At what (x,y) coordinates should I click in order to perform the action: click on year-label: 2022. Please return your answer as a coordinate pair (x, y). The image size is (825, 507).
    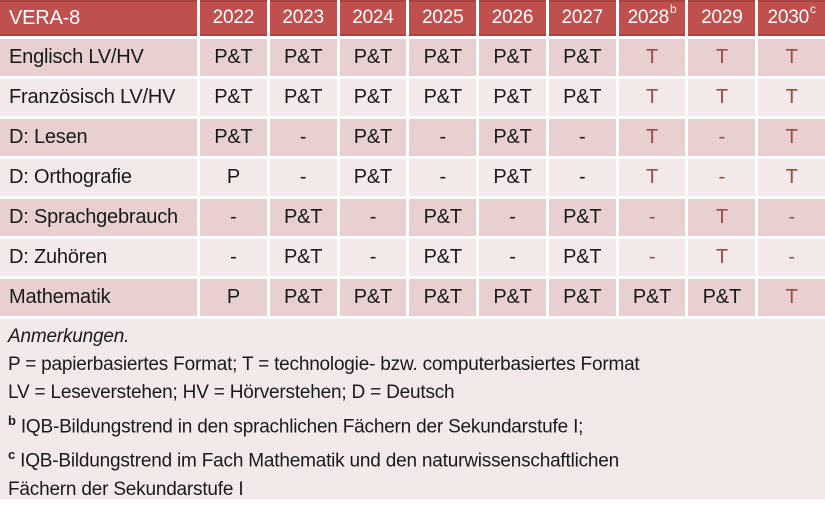
    Looking at the image, I should click on (233, 17).